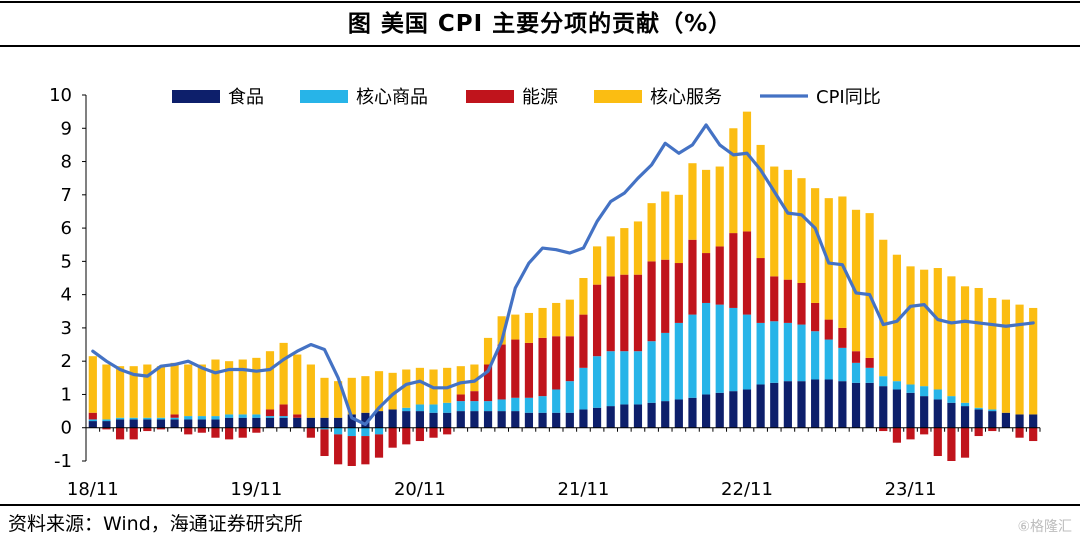 This screenshot has width=1080, height=541. I want to click on y-tick-label: 3, so click(66, 328).